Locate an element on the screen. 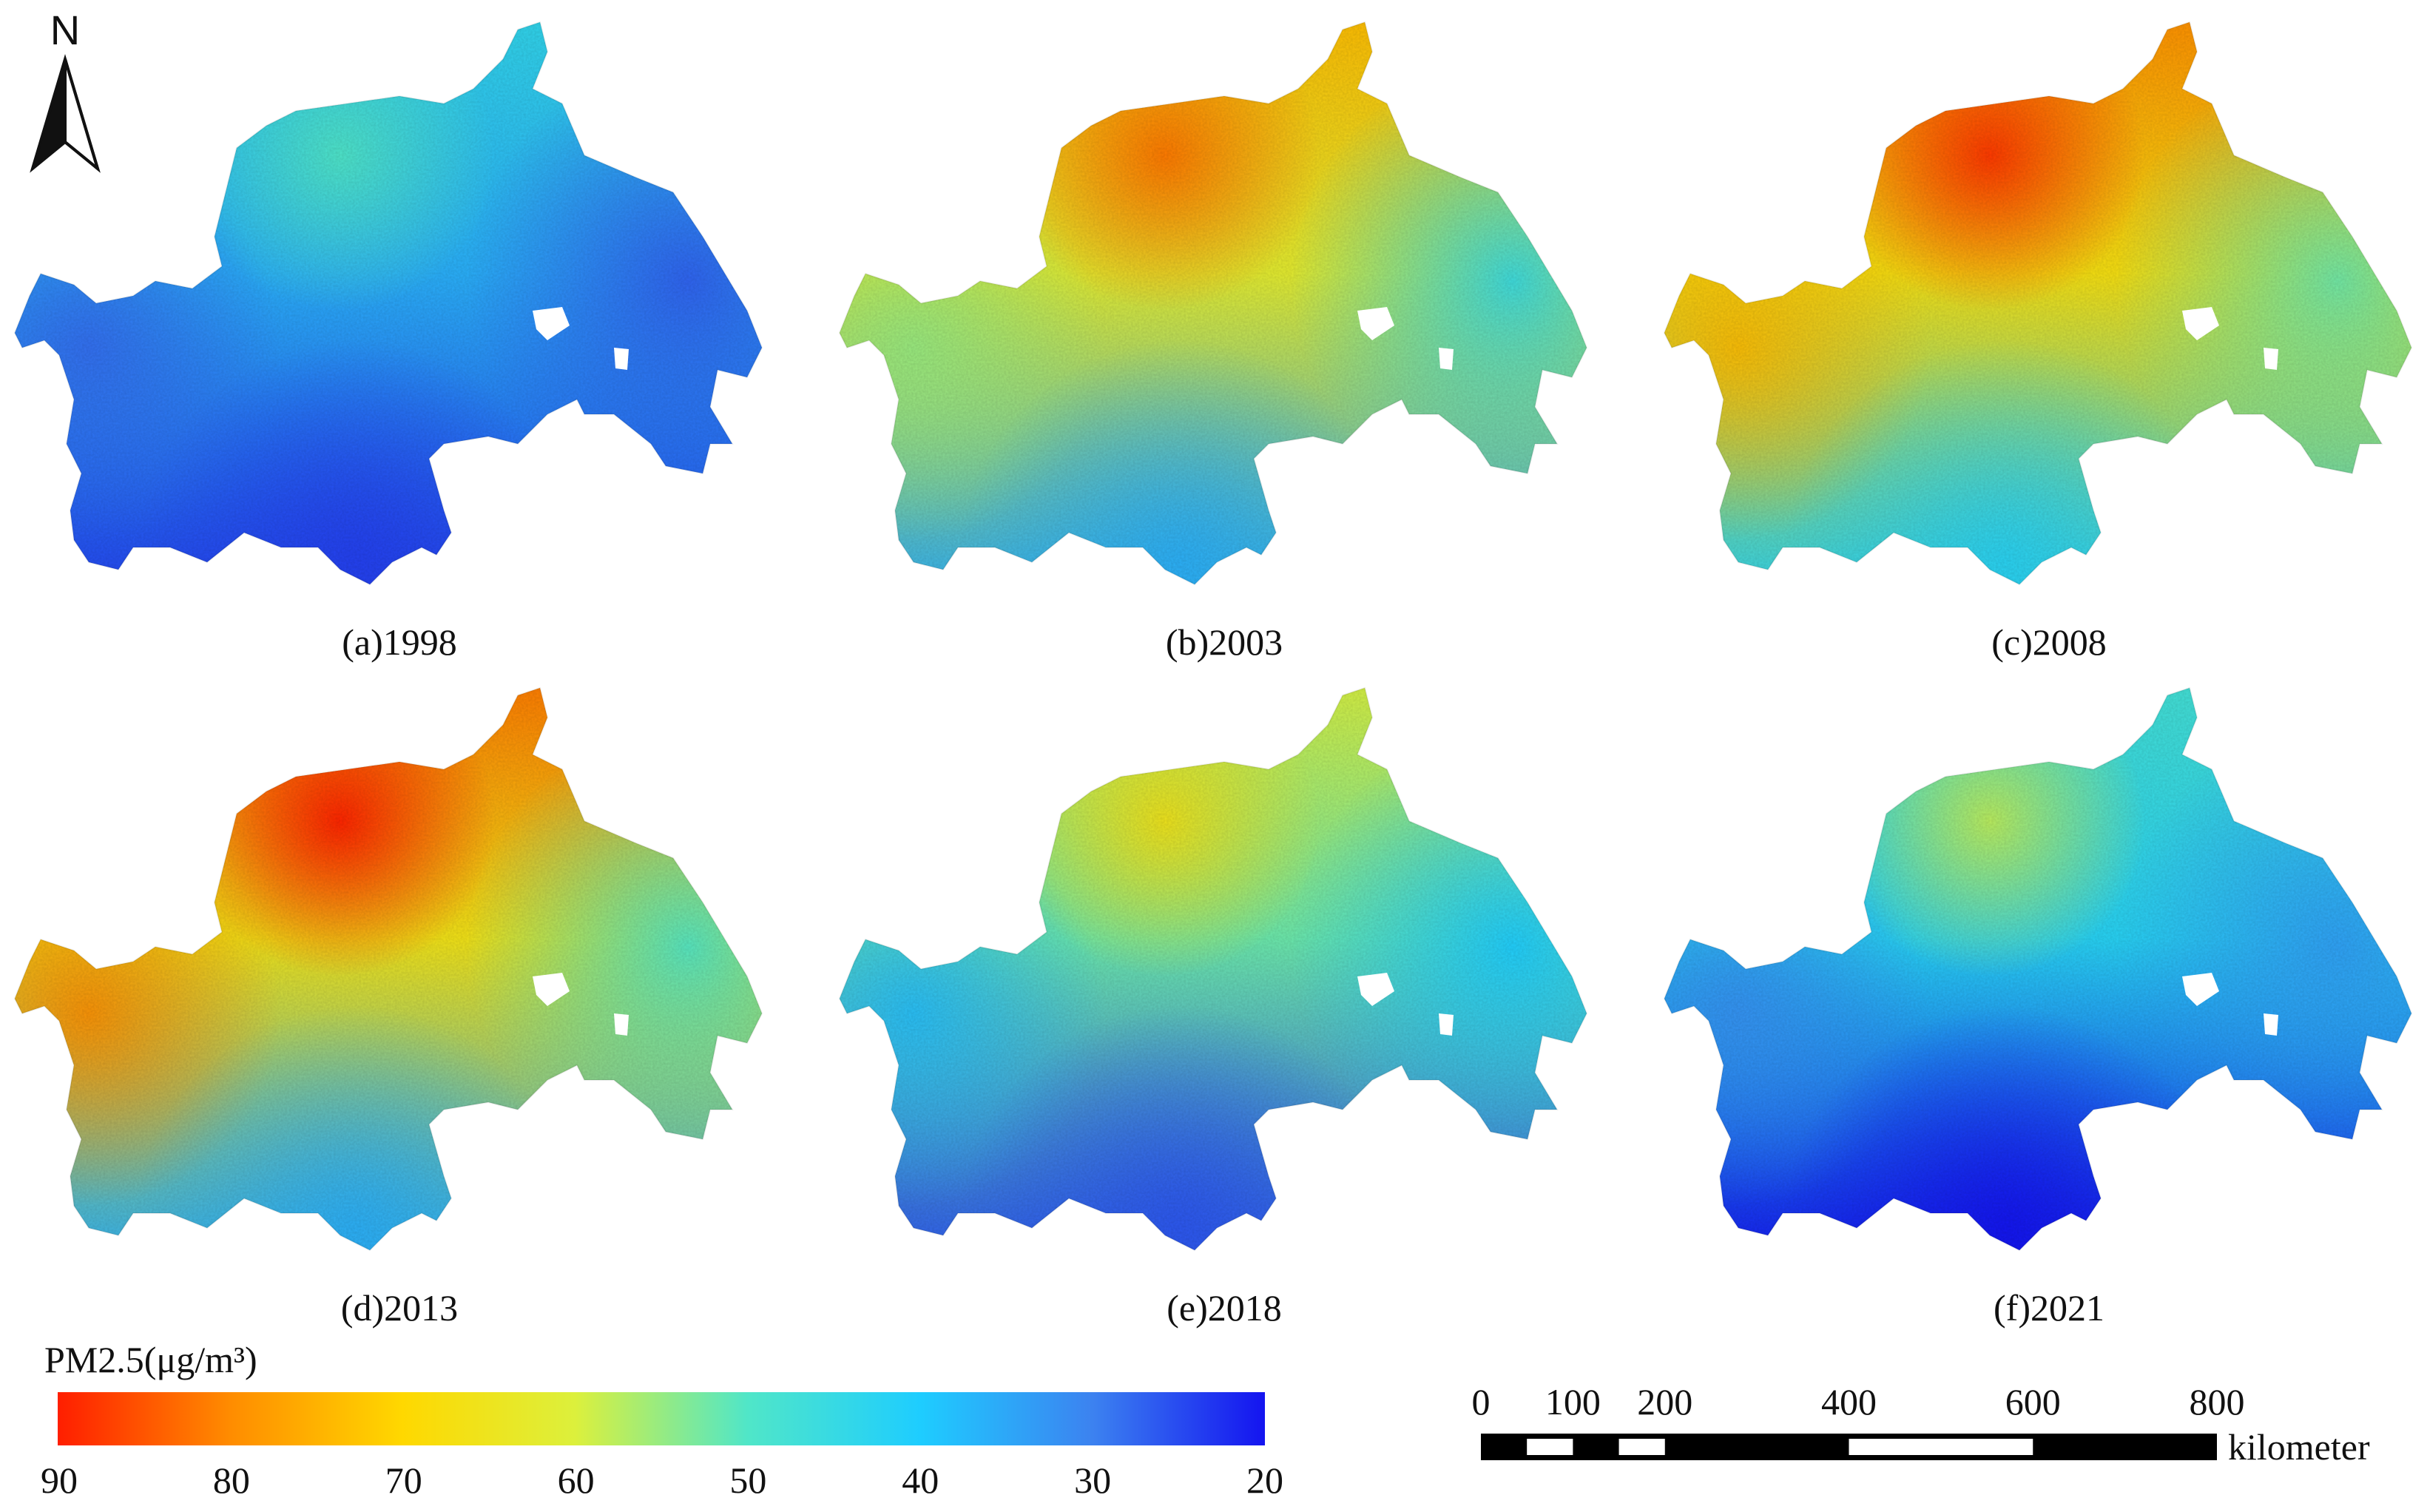  scale-label: 400 is located at coordinates (1849, 1401).